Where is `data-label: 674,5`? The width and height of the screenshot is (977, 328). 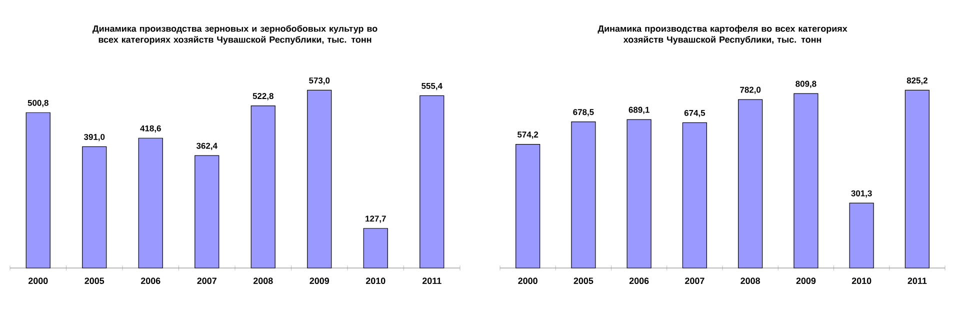 data-label: 674,5 is located at coordinates (695, 114).